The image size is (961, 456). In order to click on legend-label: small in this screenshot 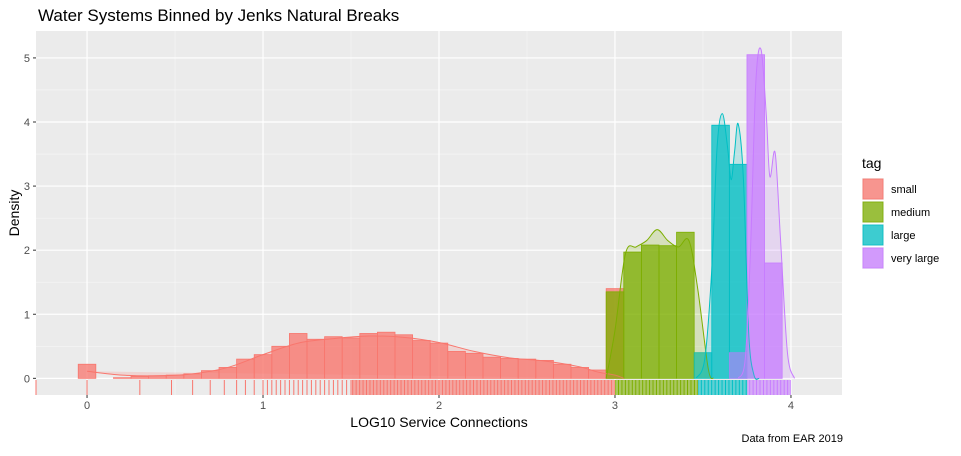, I will do `click(904, 190)`.